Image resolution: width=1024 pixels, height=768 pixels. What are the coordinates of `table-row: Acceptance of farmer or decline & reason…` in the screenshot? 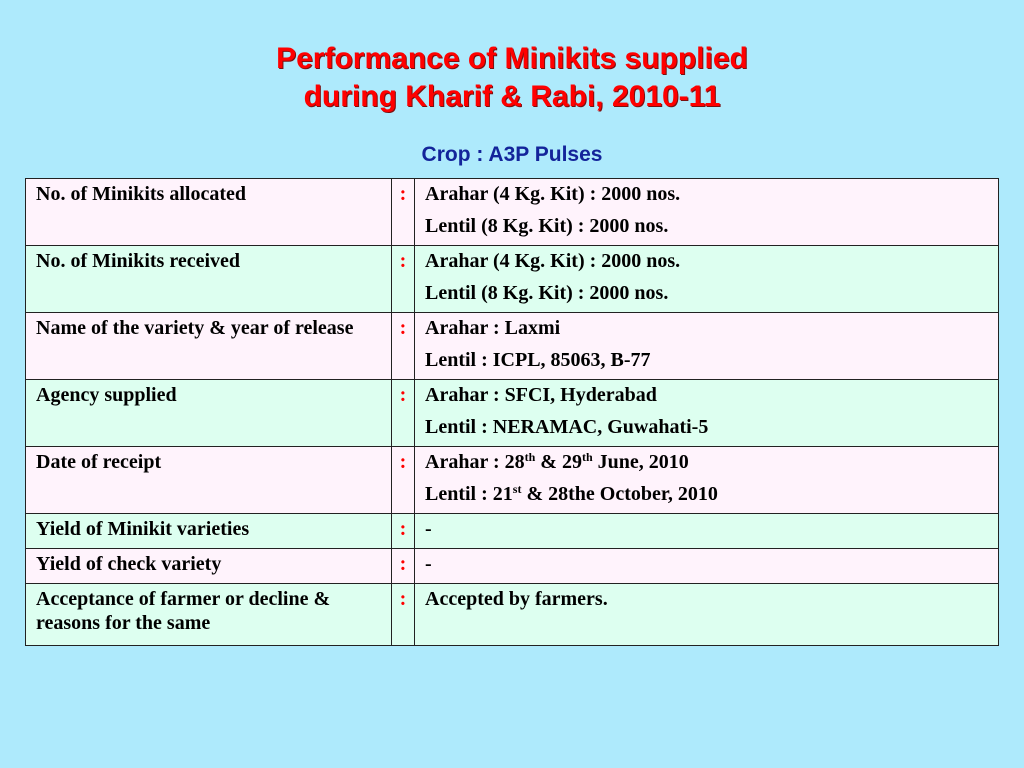 It's located at (512, 614).